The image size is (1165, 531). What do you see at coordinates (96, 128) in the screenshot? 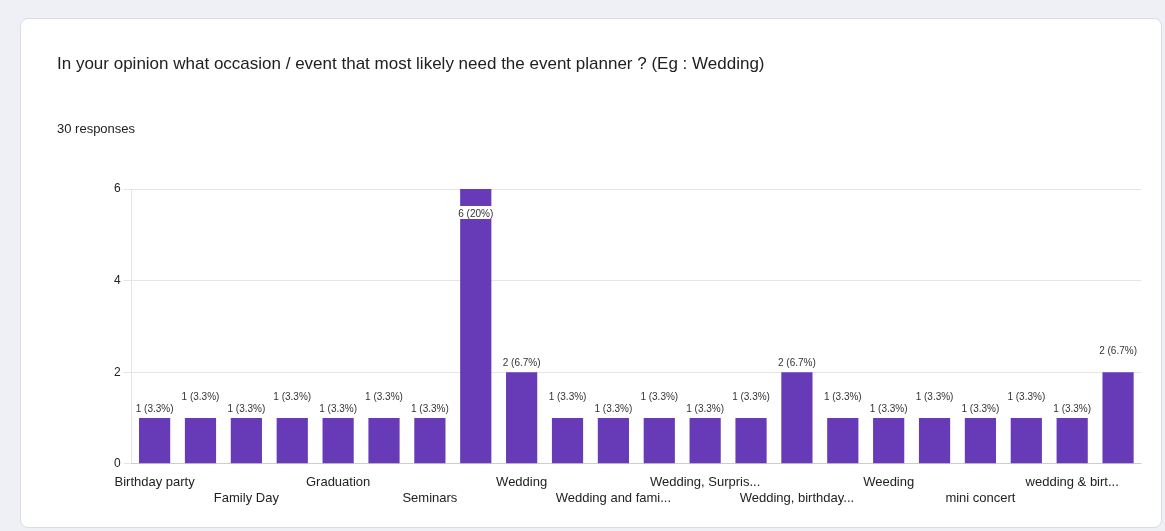
I see `chart-subtitle: 30 responses` at bounding box center [96, 128].